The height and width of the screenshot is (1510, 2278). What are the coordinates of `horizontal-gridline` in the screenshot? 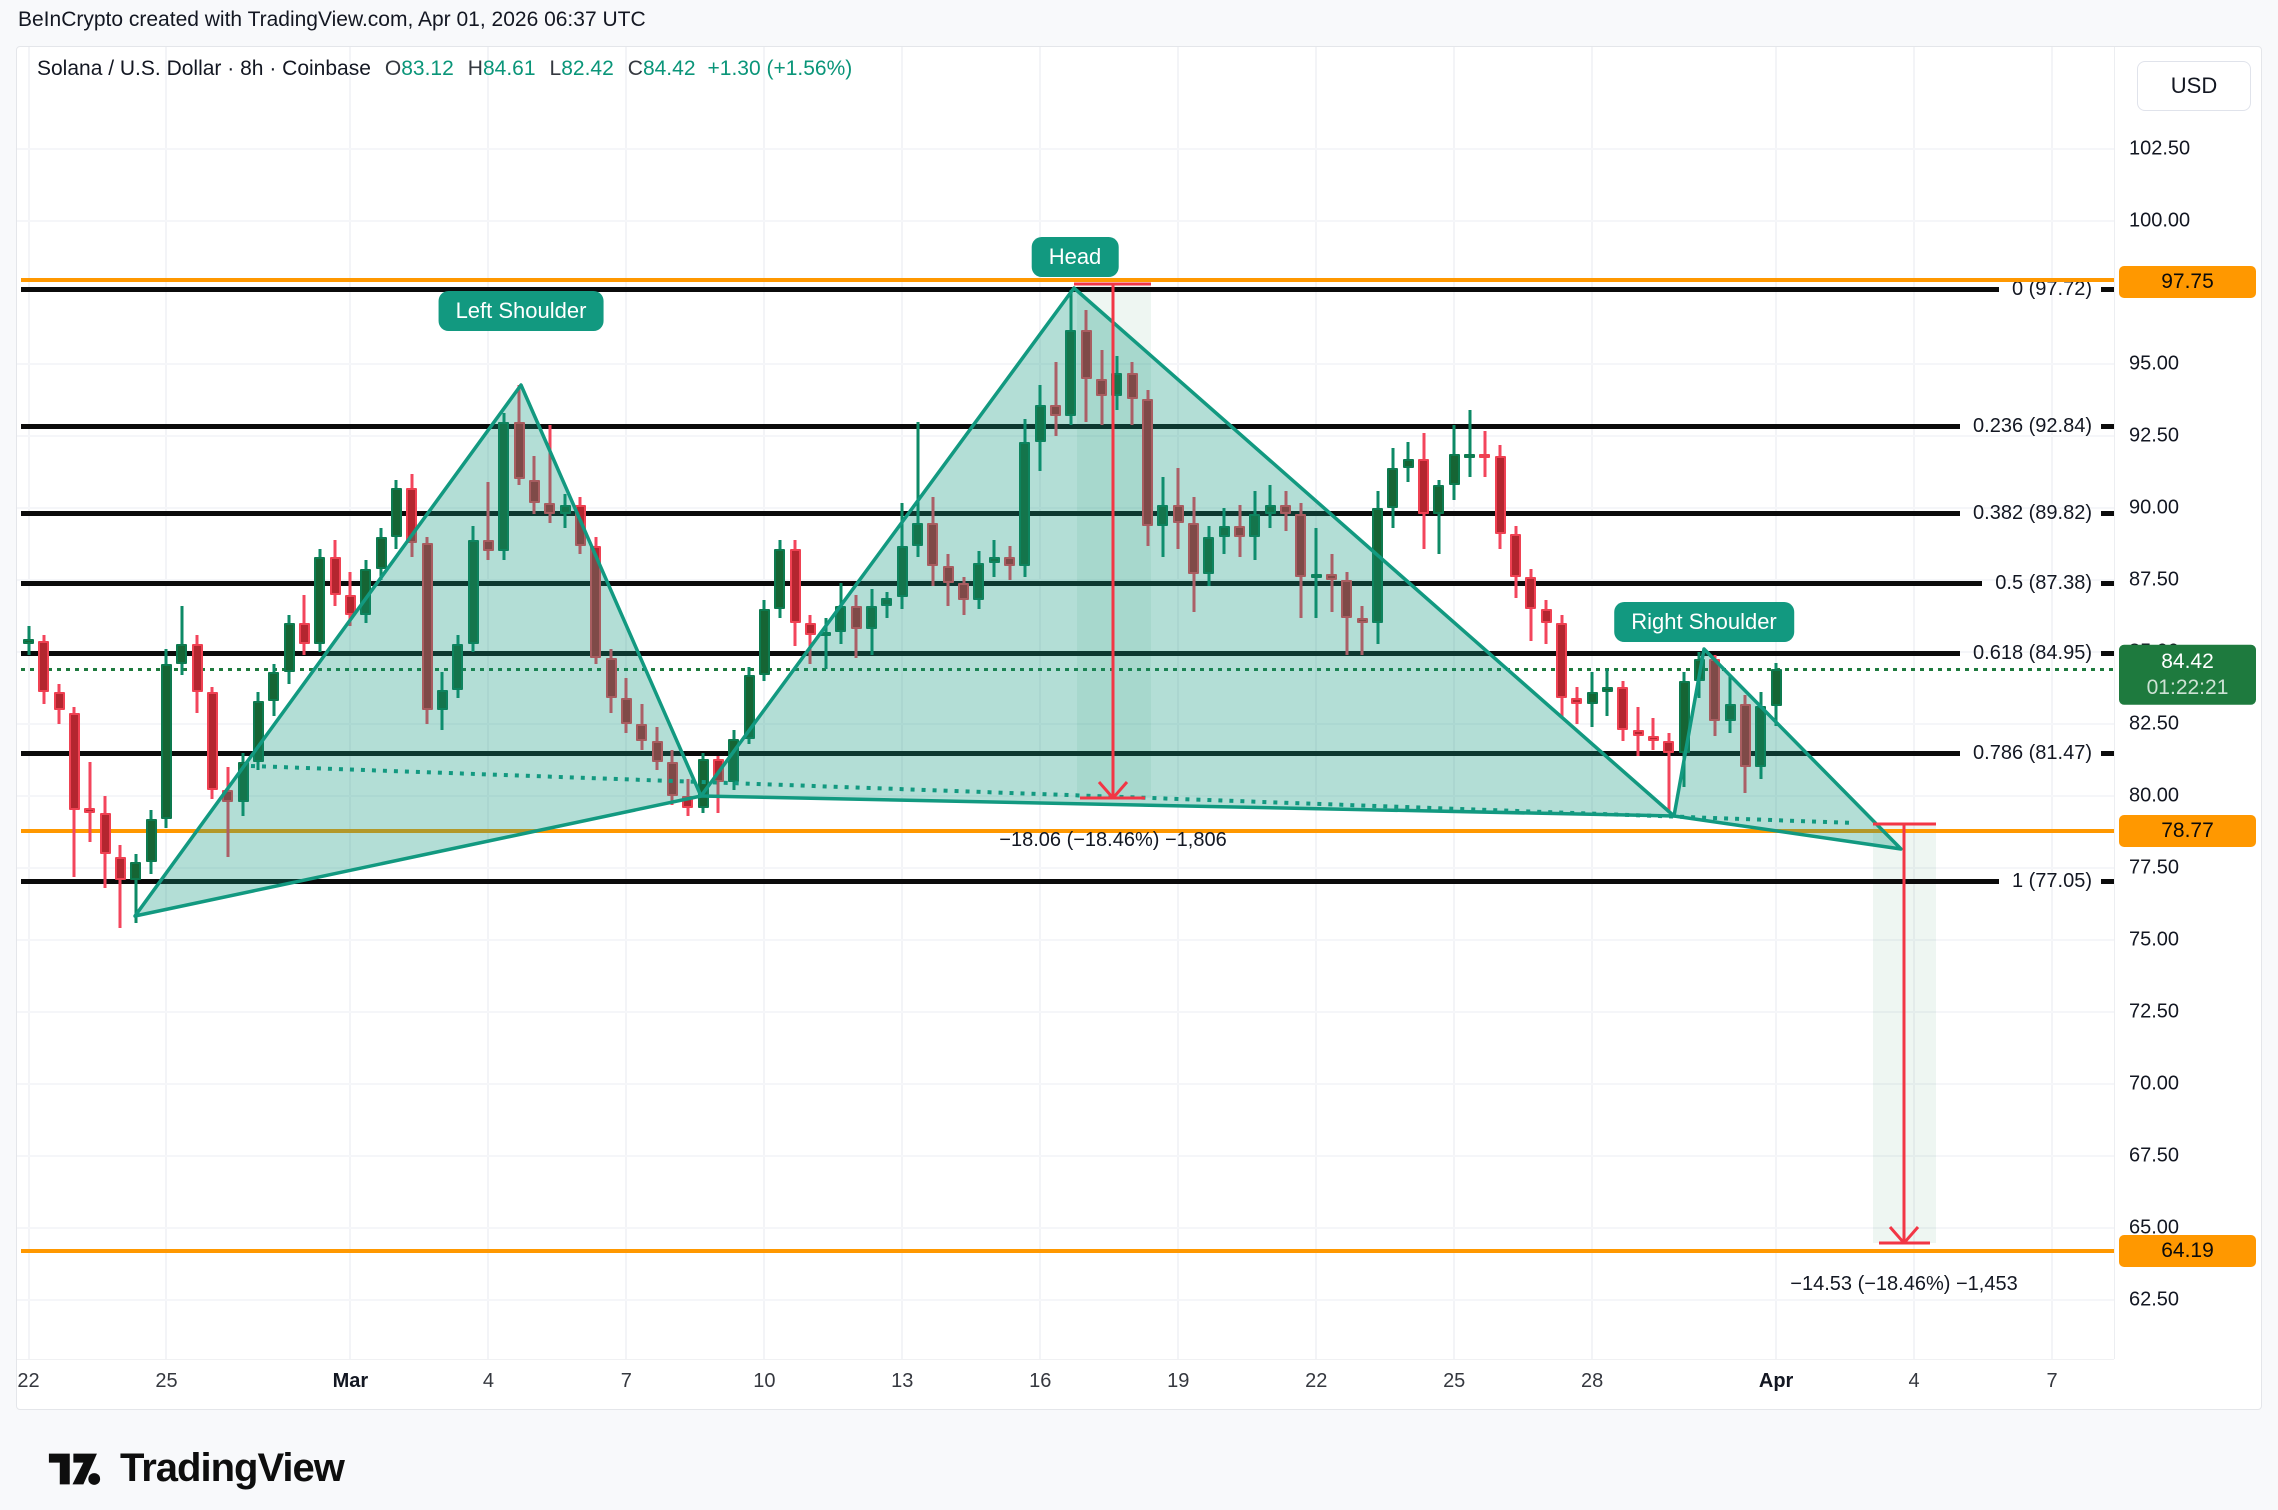 It's located at (1065, 1083).